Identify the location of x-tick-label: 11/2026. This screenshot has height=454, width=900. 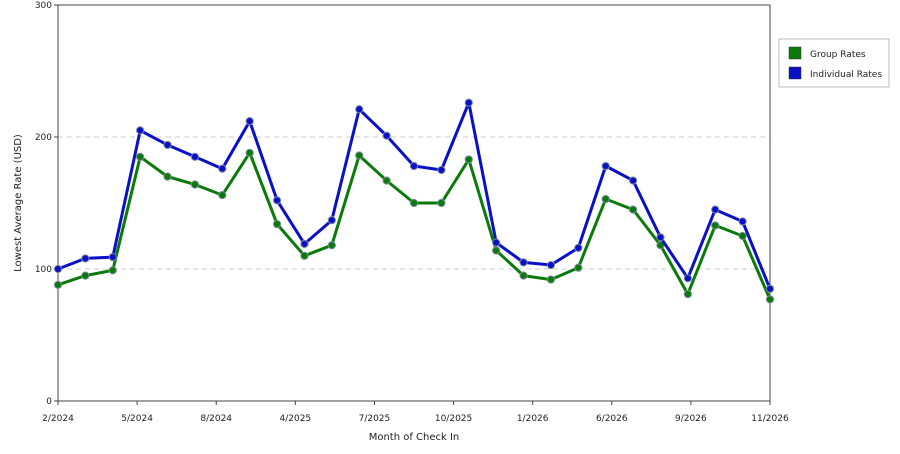
(770, 419).